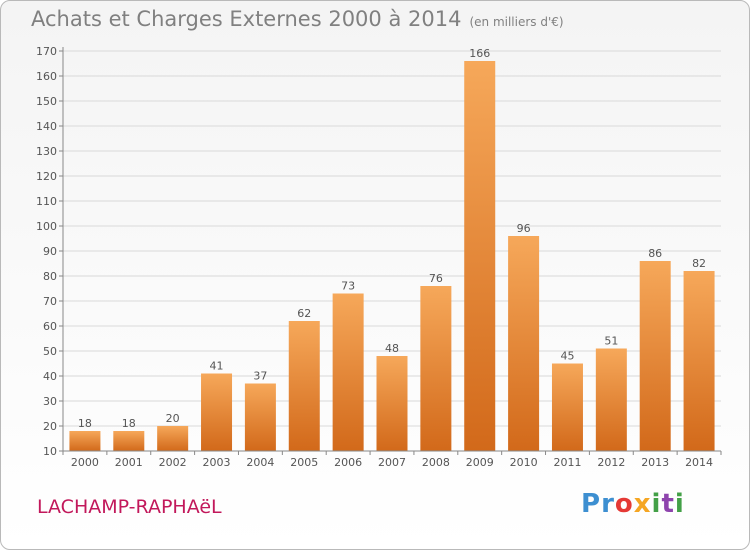  What do you see at coordinates (655, 356) in the screenshot?
I see `bar-2013` at bounding box center [655, 356].